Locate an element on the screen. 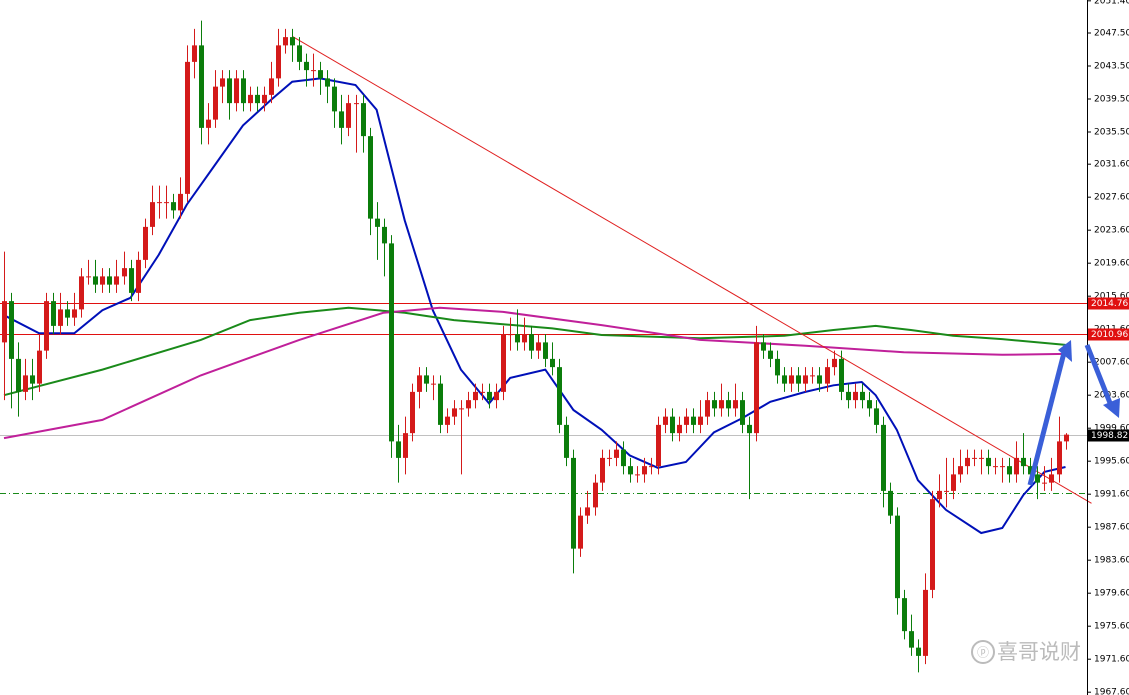 This screenshot has width=1129, height=695. y-tick-label: 1967.60 is located at coordinates (1111, 691).